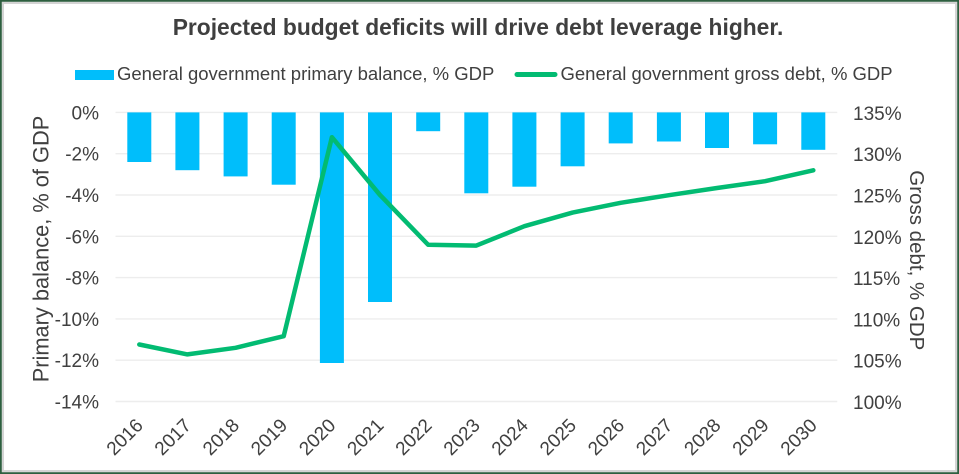 This screenshot has height=474, width=959. What do you see at coordinates (877, 114) in the screenshot?
I see `svg-text: 135%` at bounding box center [877, 114].